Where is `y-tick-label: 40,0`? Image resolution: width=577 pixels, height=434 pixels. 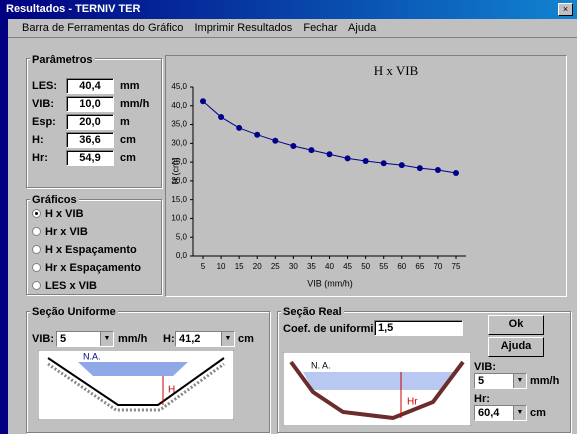
y-tick-label: 40,0 is located at coordinates (179, 105).